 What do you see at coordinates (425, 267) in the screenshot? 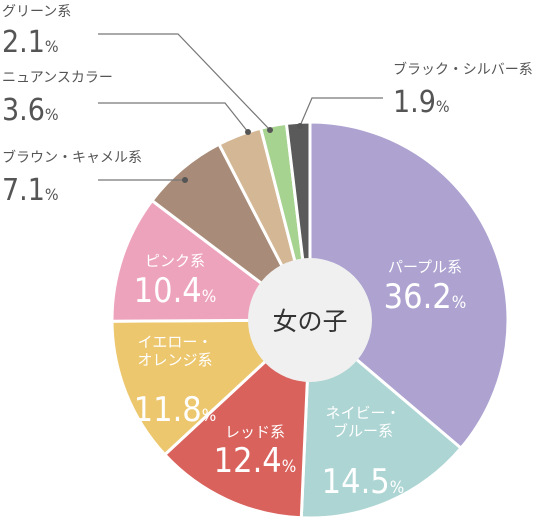
I see `slice-1-label: パープル系` at bounding box center [425, 267].